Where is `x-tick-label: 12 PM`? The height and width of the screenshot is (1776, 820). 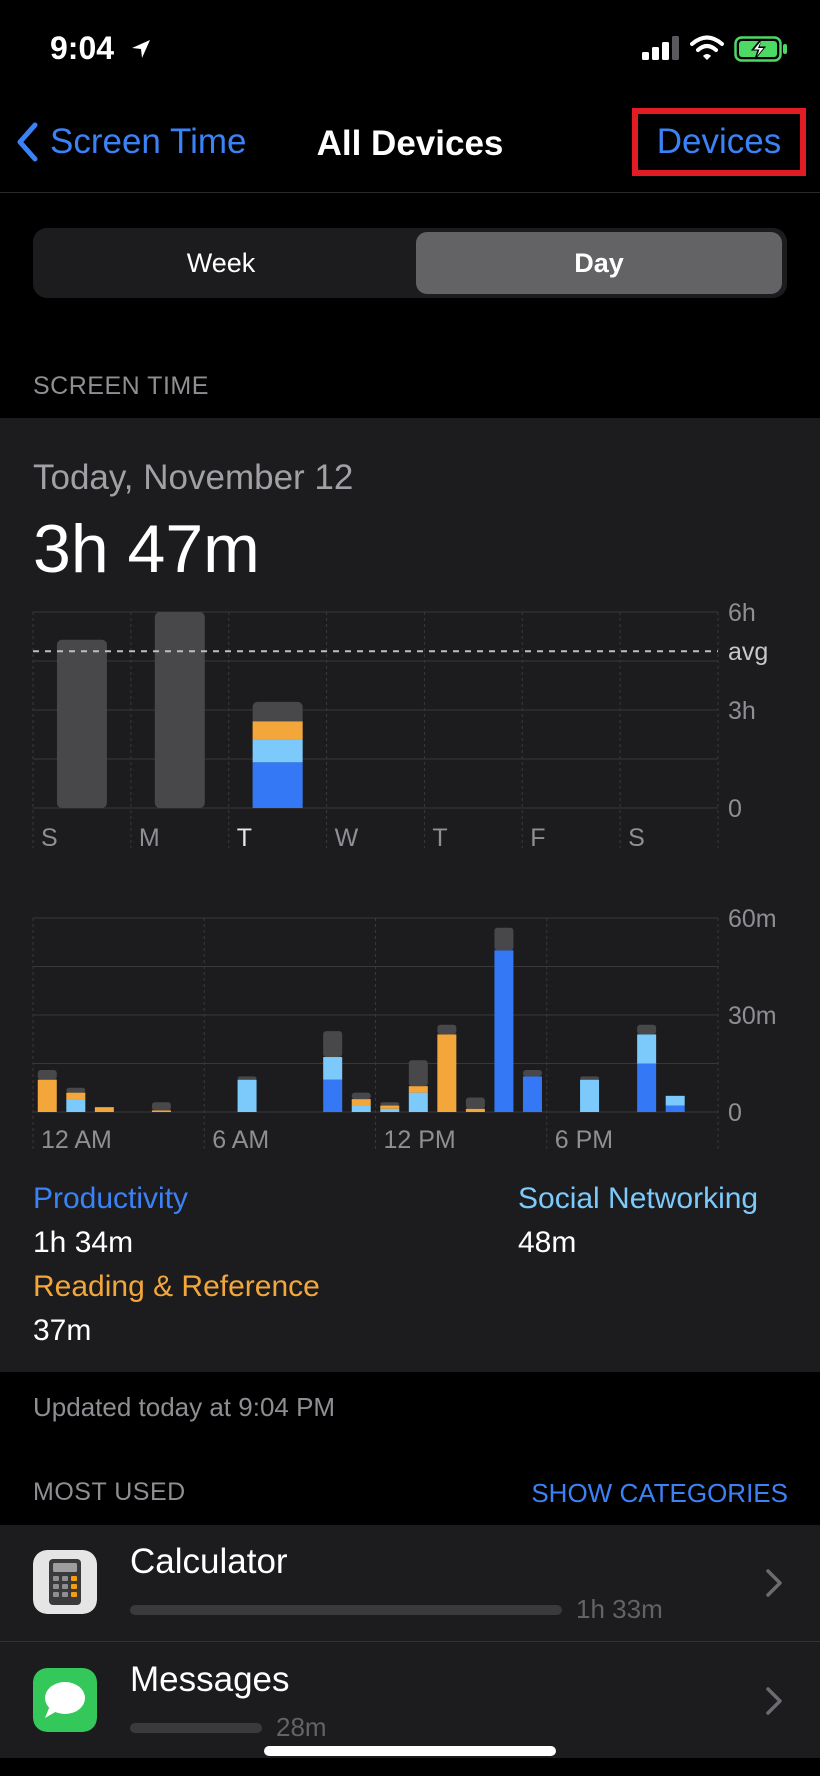
x-tick-label: 12 PM is located at coordinates (420, 1140).